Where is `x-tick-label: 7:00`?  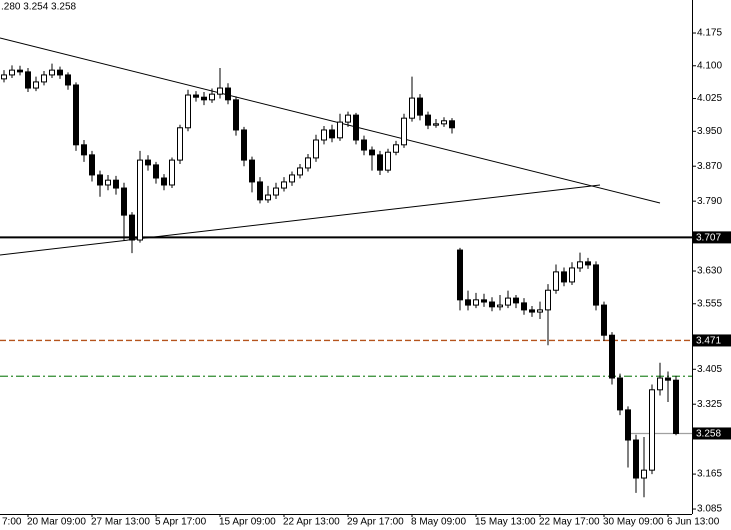
x-tick-label: 7:00 is located at coordinates (12, 522).